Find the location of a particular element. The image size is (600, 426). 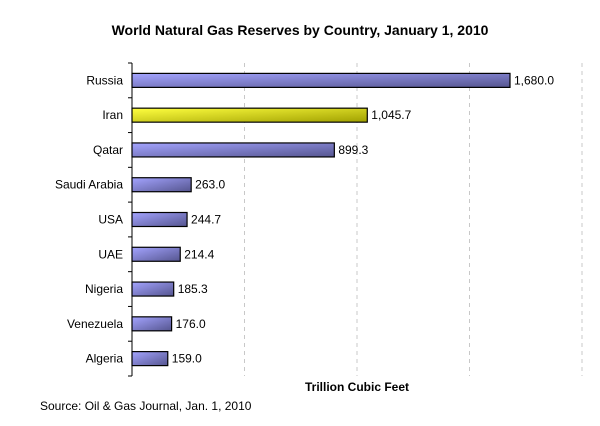

category-label: UAE is located at coordinates (110, 254).